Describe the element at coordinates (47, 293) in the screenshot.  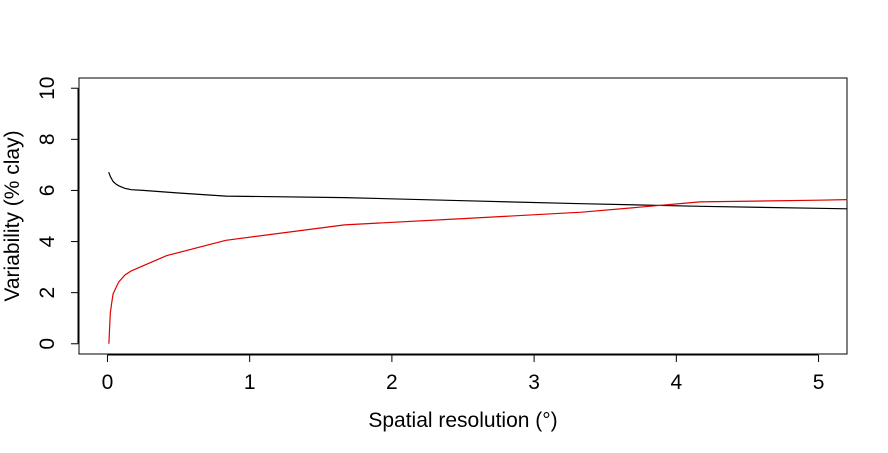
I see `y-tick-label: 2` at that location.